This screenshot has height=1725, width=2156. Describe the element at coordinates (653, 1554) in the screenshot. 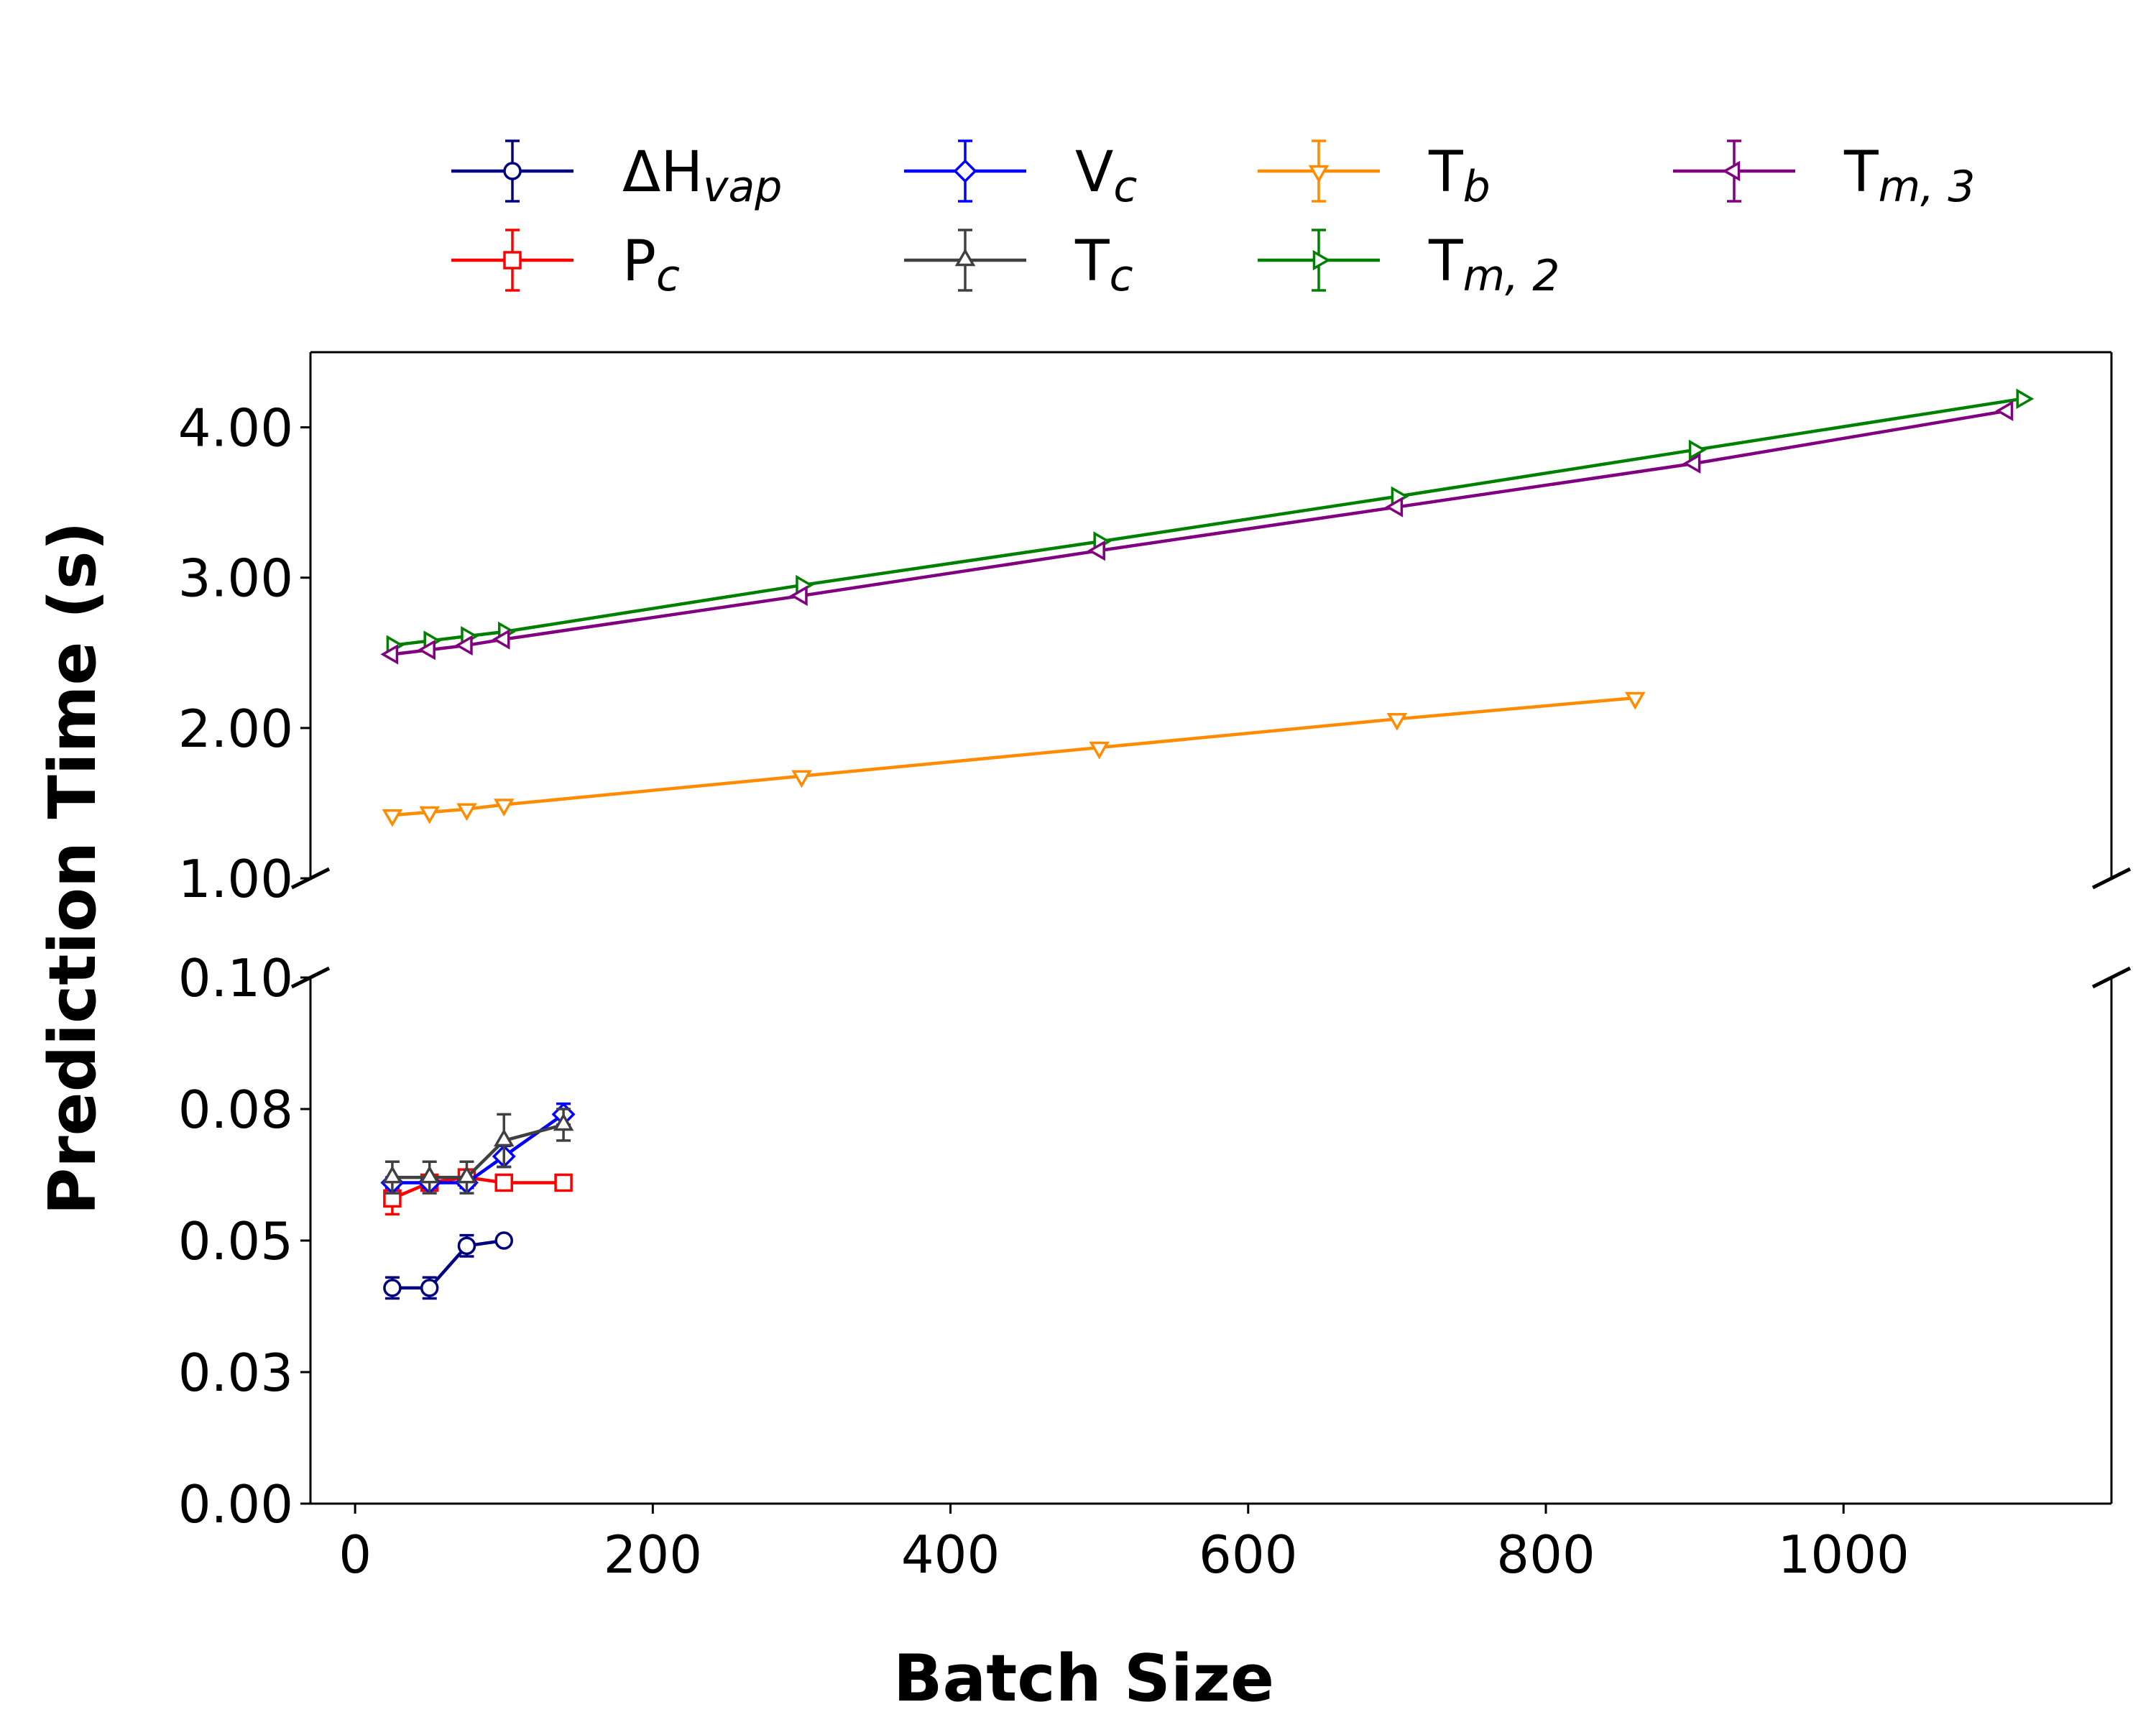

I see `x-tick-label: 200` at that location.